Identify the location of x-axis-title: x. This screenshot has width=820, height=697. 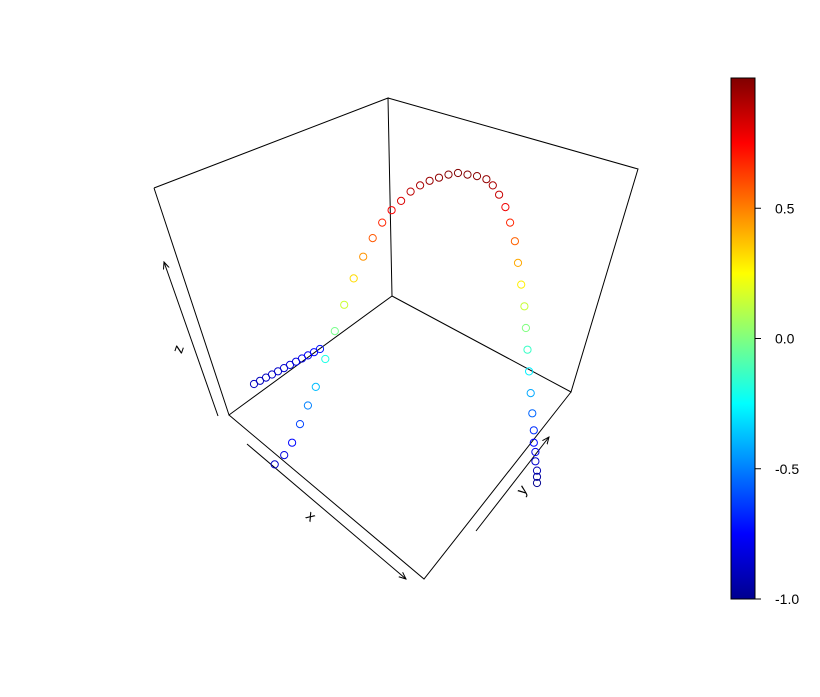
(310, 517).